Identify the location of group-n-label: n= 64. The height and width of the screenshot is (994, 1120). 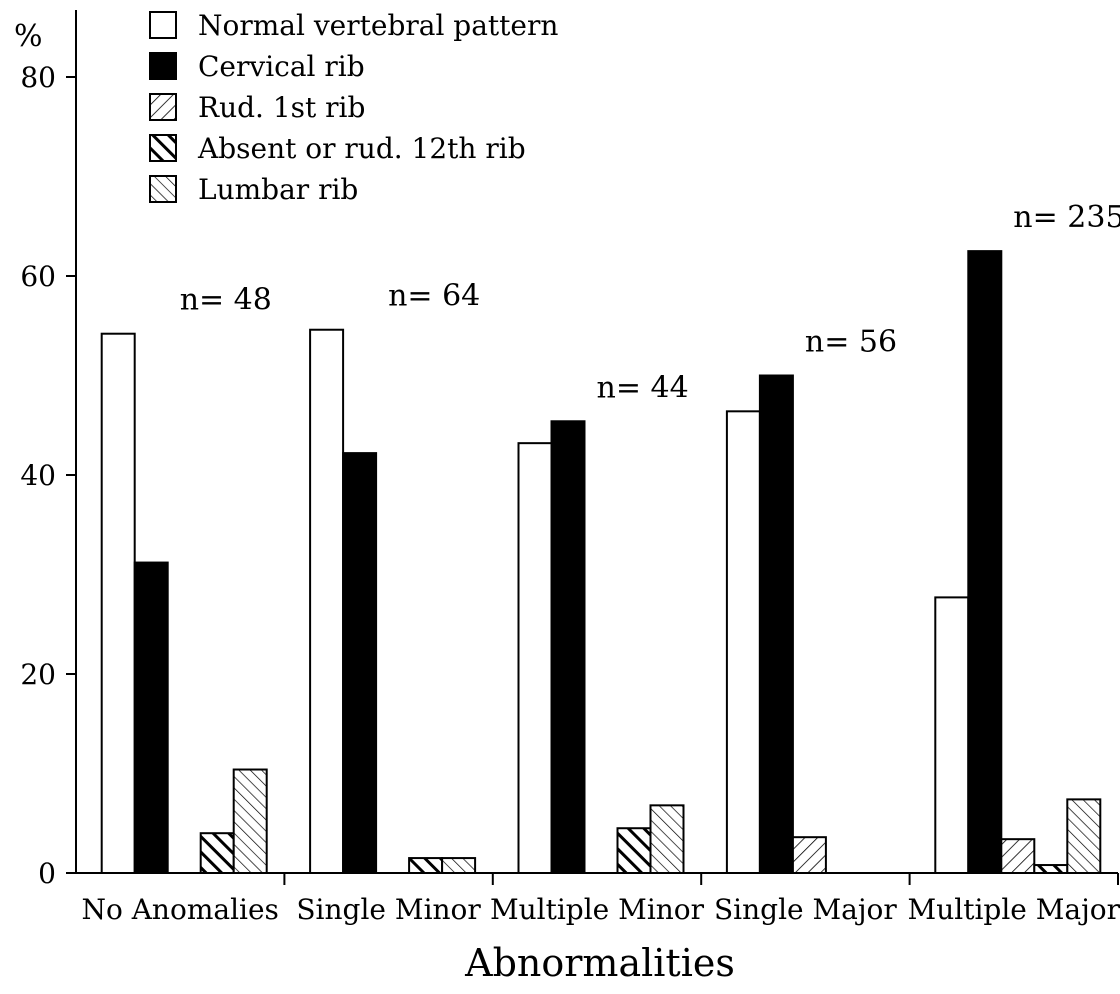
(434, 296).